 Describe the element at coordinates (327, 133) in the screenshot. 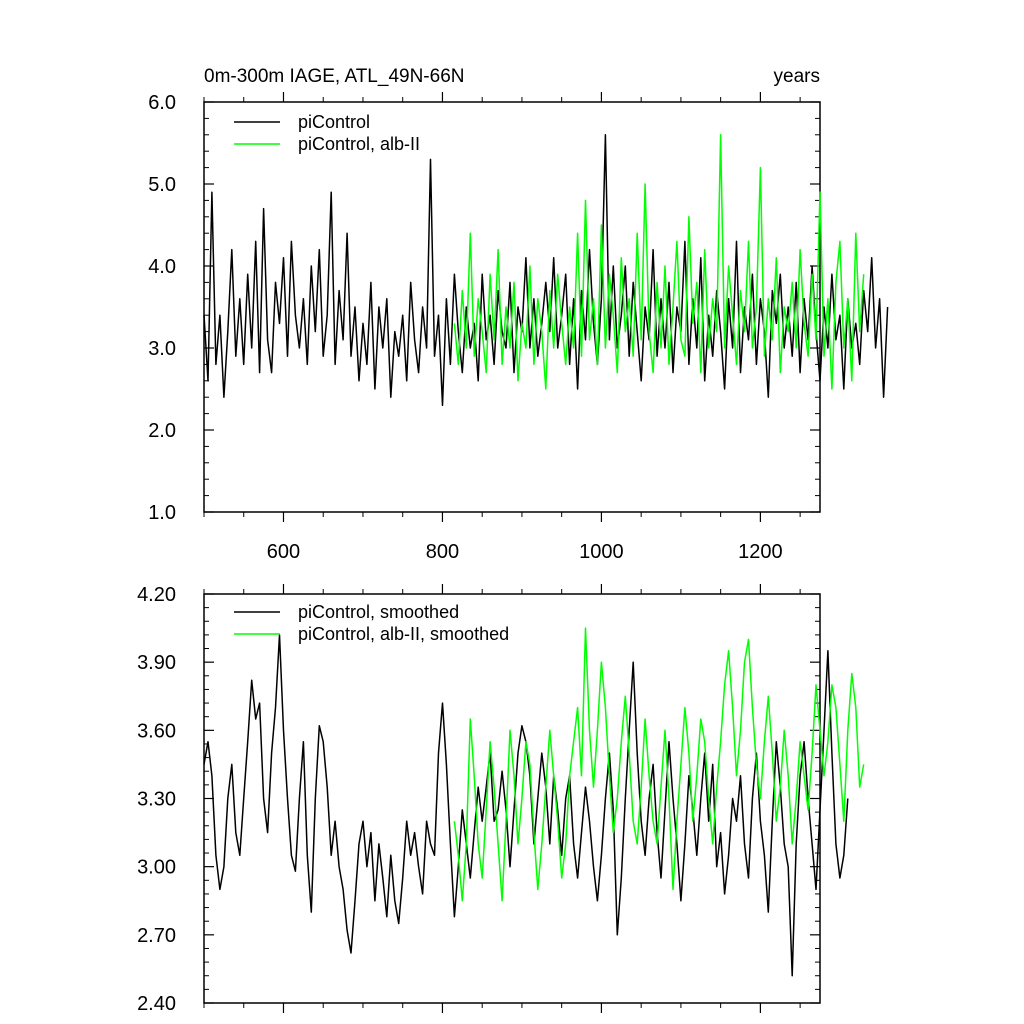

I see `top-legend: piControl piControl, alb-II` at that location.